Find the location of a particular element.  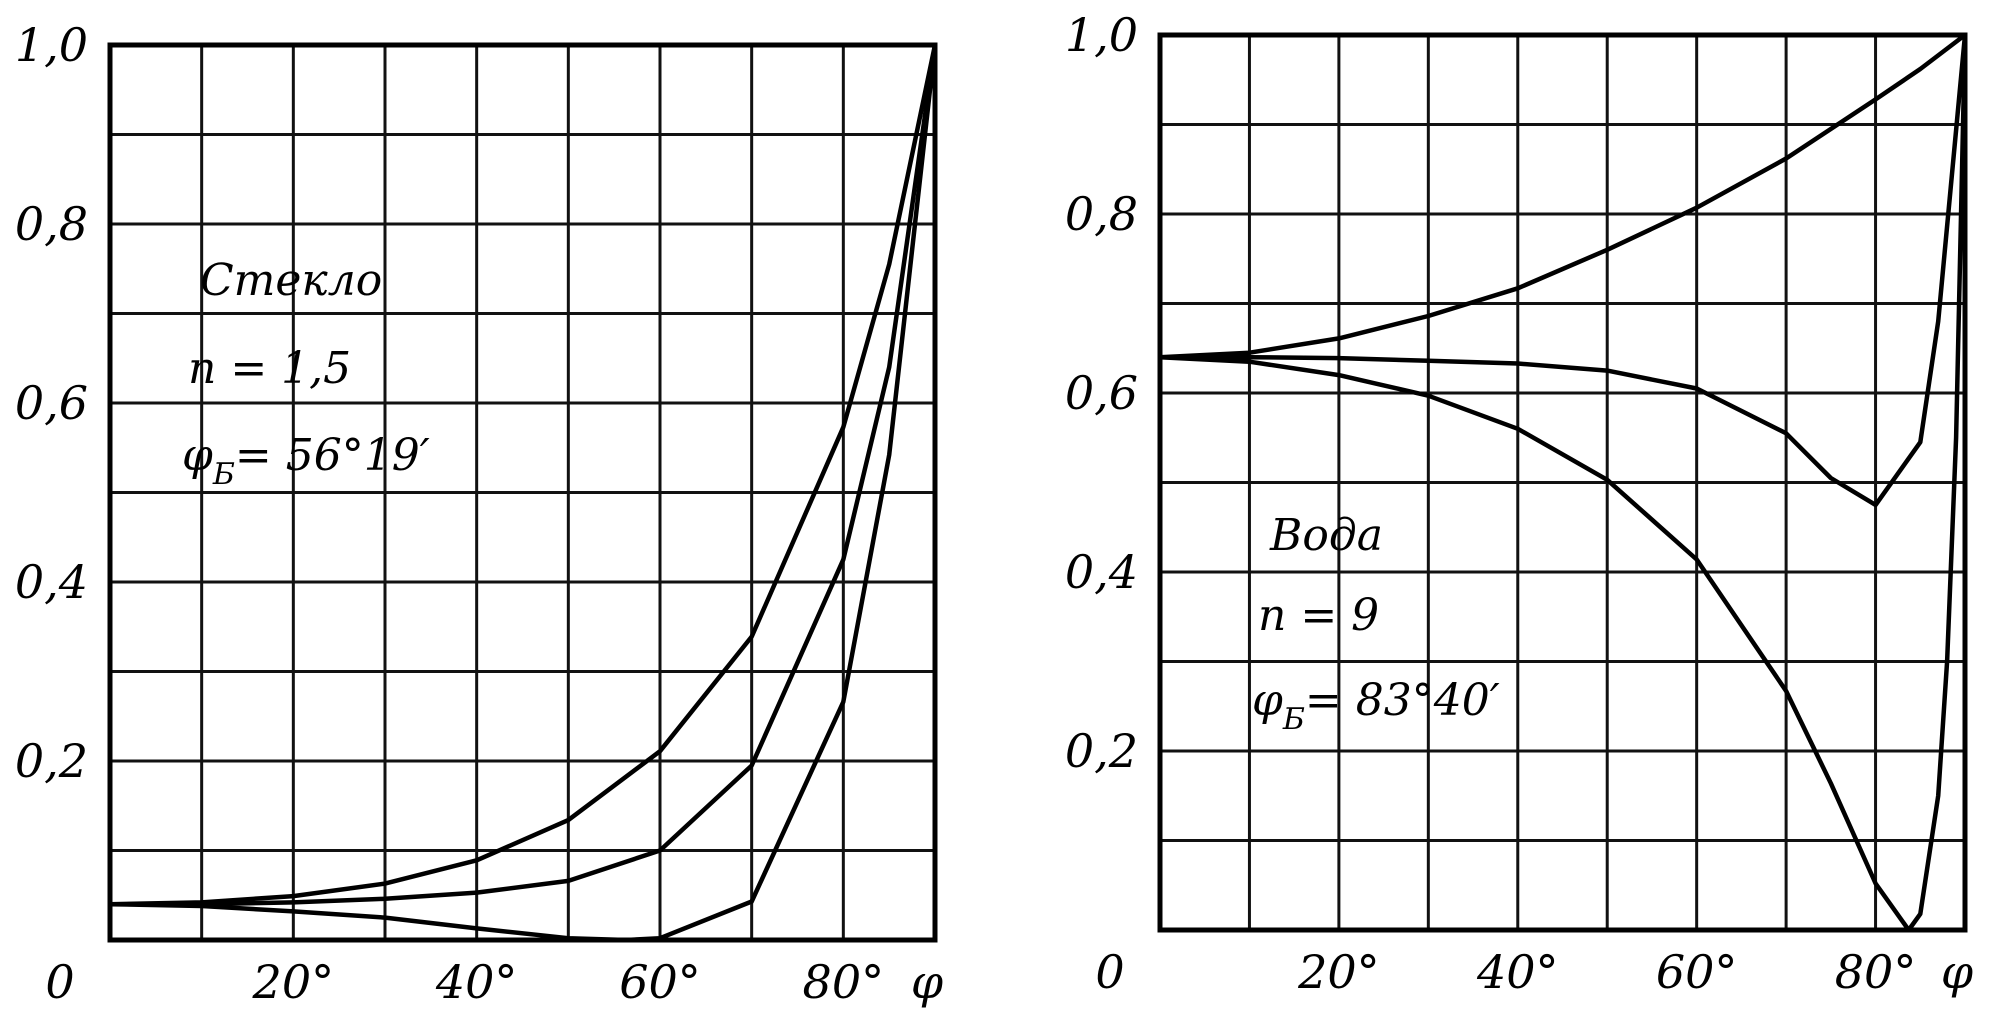

annotation-brewster: φБ= 83°40′ is located at coordinates (1376, 706).